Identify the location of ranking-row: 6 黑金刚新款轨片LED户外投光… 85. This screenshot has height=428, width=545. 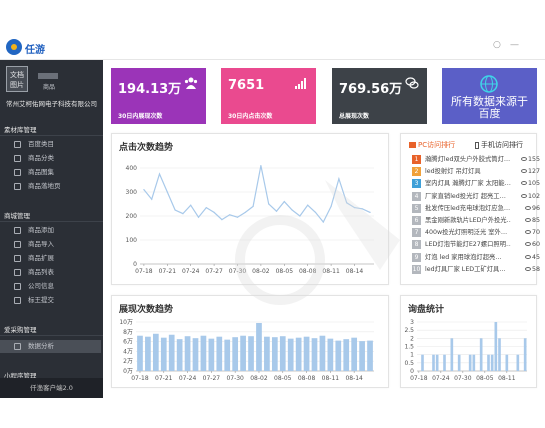
(476, 220).